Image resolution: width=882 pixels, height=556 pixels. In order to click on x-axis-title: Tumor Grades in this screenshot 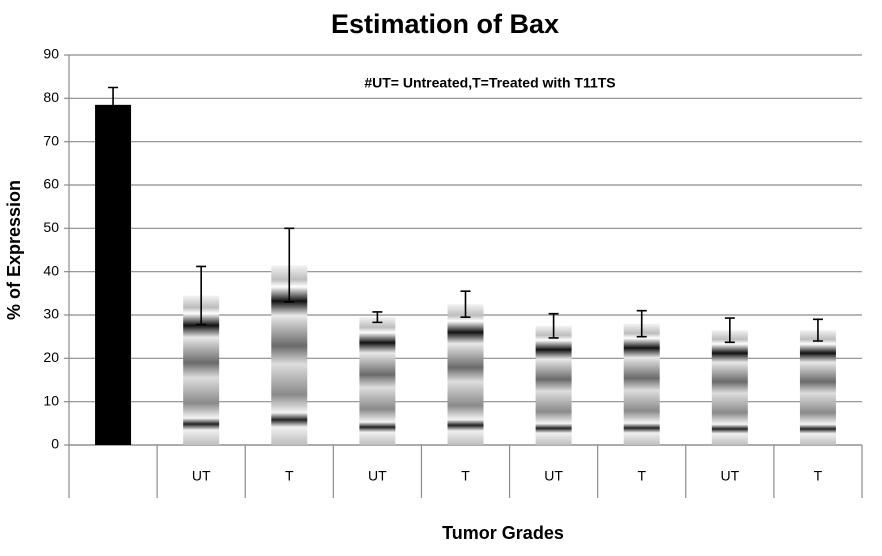, I will do `click(503, 533)`.